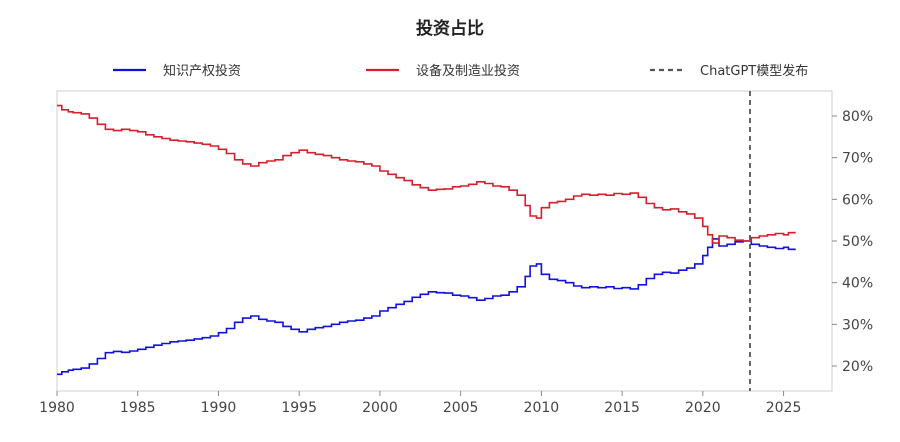  Describe the element at coordinates (754, 71) in the screenshot. I see `legend-label: ChatGPT模型发布` at that location.